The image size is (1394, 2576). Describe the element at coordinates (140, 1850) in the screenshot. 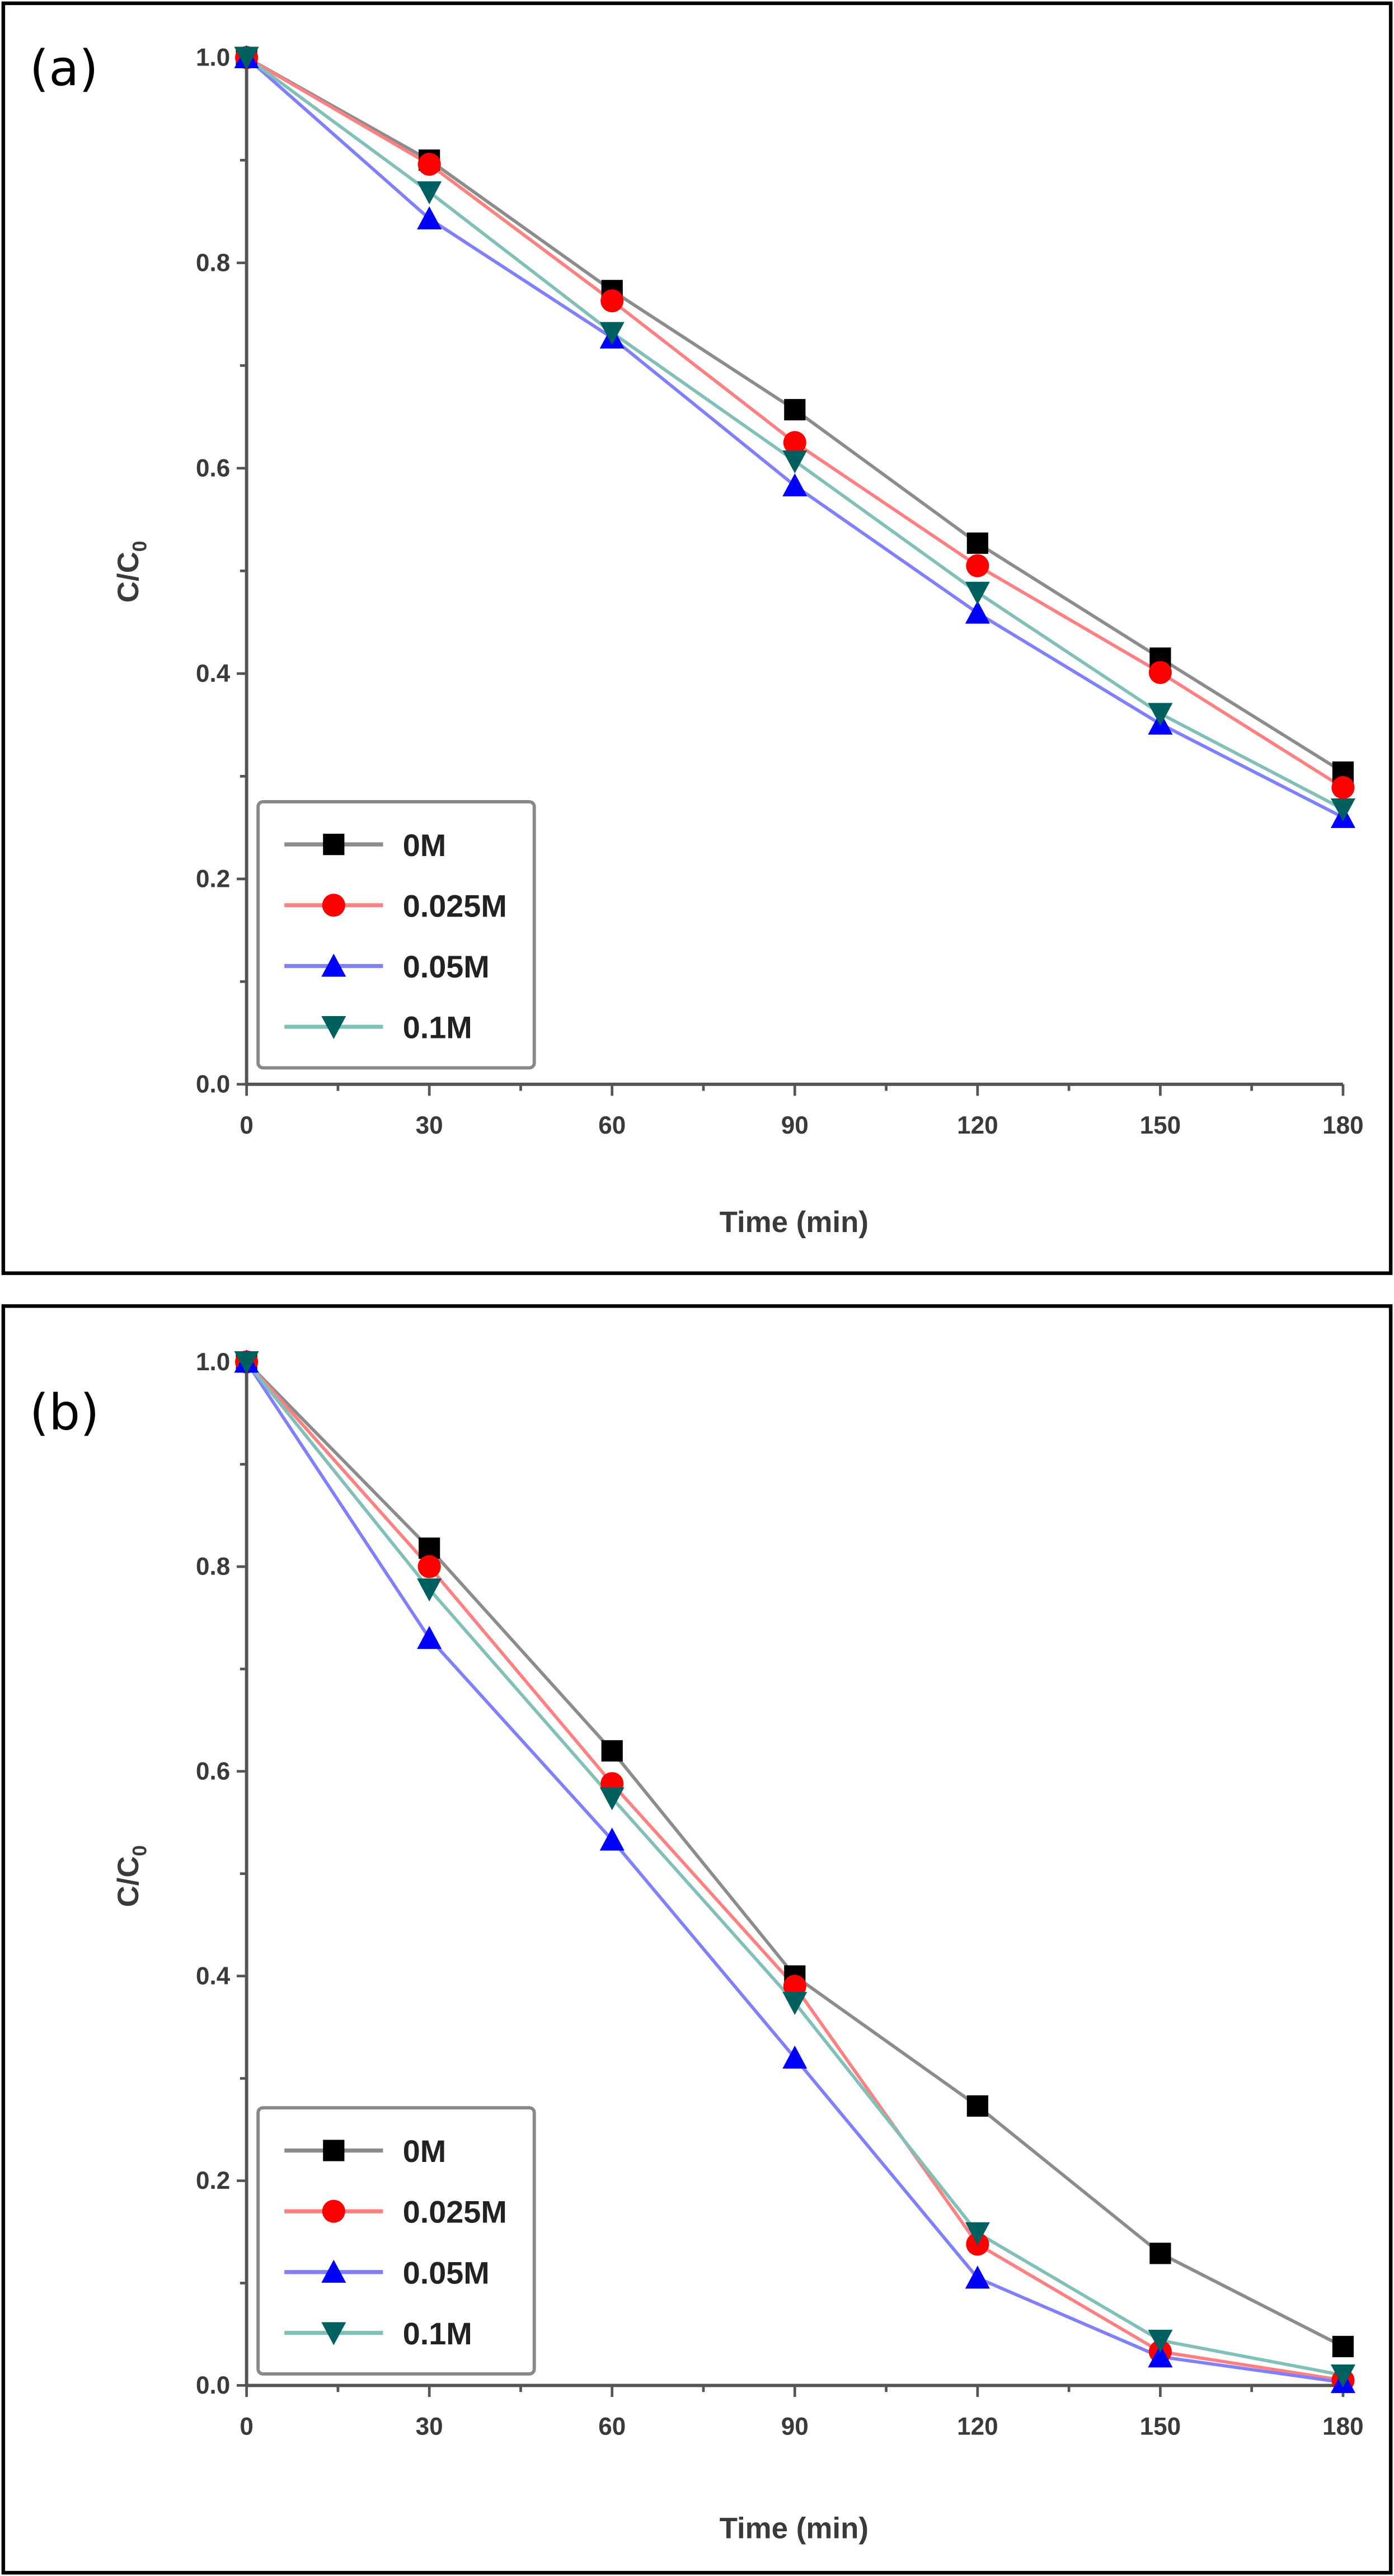

I see `panel-b-y-axis-title-sub: 0` at that location.